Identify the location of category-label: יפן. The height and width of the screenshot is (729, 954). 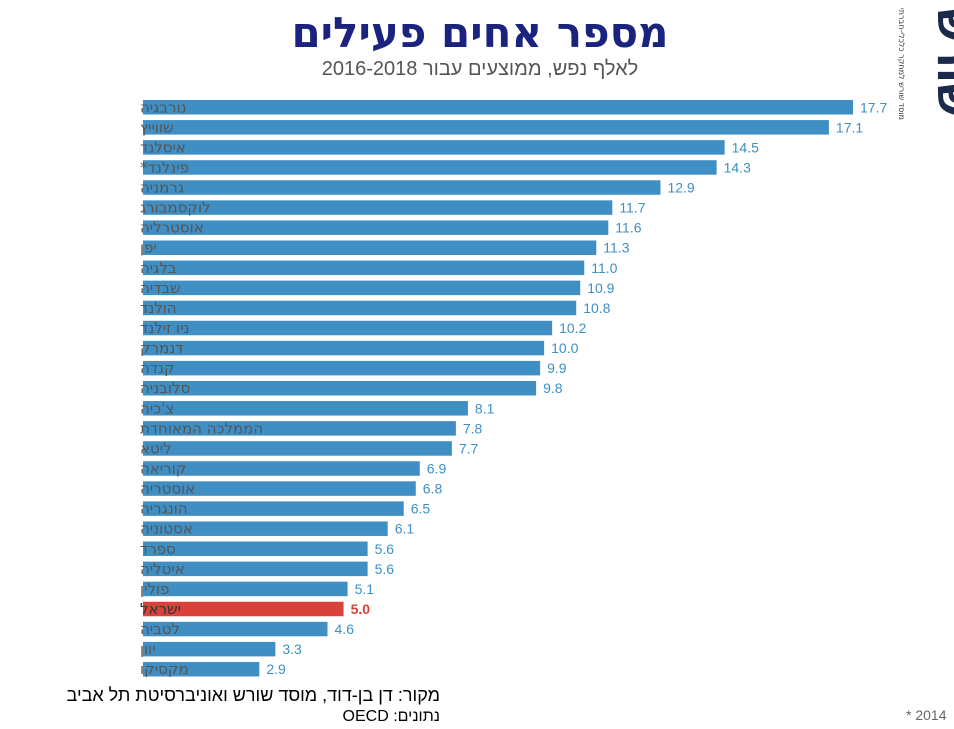
(148, 248).